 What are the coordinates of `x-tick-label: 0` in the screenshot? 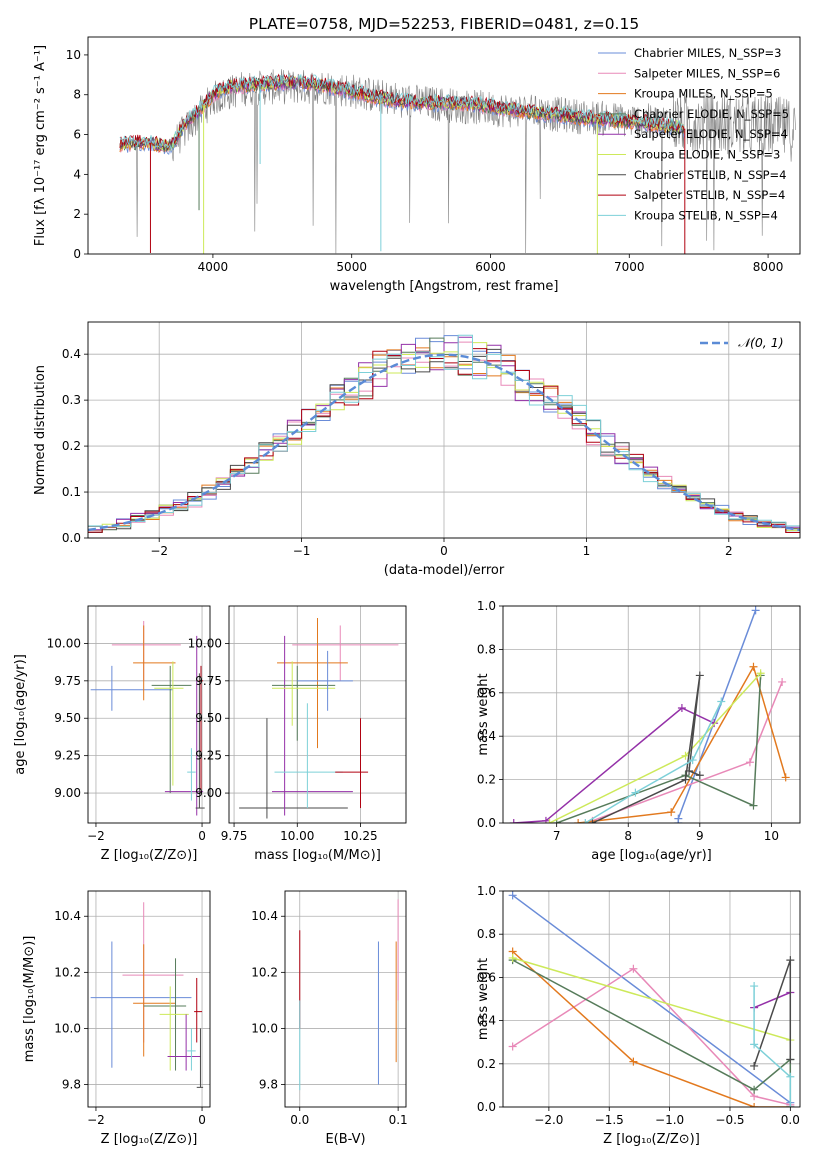 It's located at (202, 836).